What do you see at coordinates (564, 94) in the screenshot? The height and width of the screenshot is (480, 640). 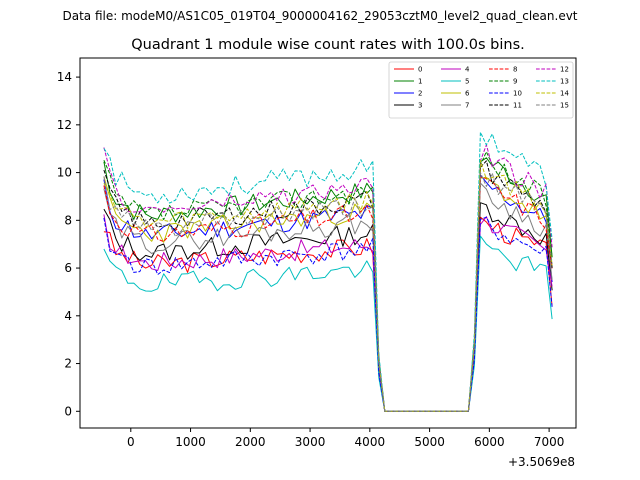 I see `legend-label-14: 14` at bounding box center [564, 94].